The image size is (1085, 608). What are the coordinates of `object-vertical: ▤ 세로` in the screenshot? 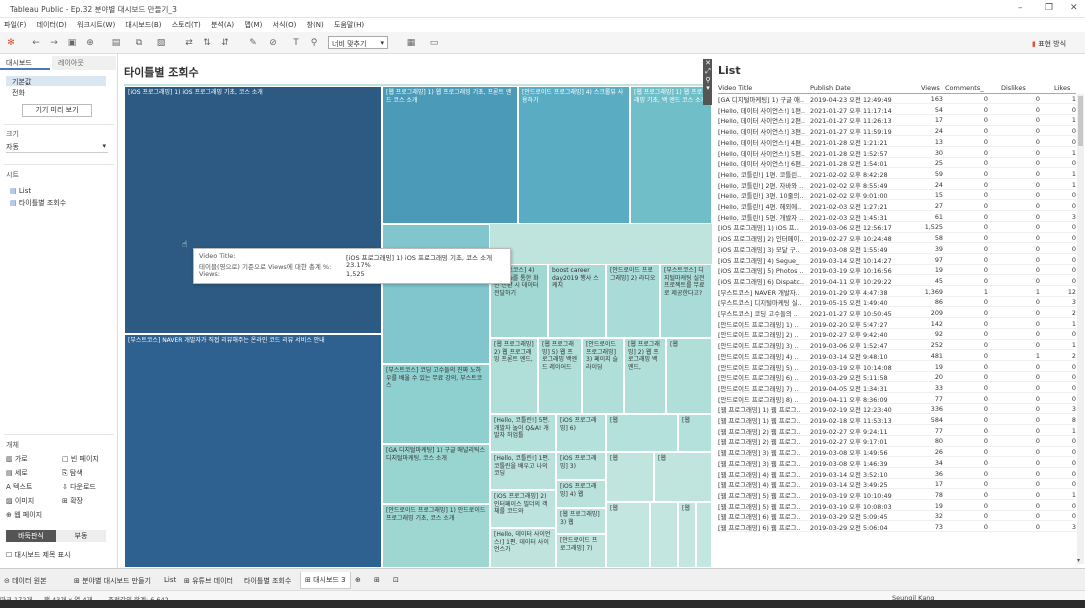 It's located at (17, 473).